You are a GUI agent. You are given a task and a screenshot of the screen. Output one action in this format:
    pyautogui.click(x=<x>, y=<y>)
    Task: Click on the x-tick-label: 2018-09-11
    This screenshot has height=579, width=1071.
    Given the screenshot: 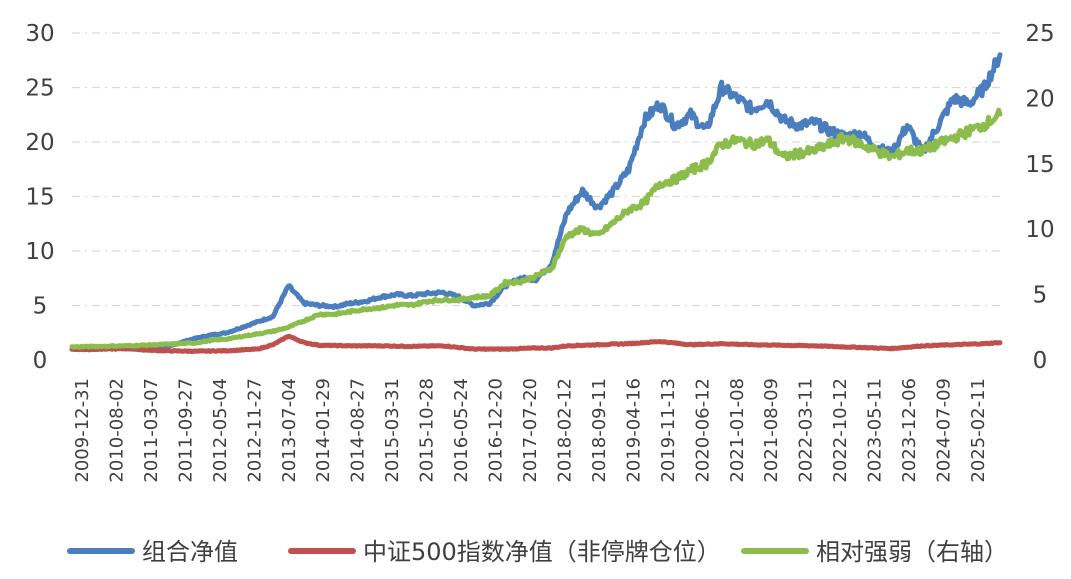 What is the action you would take?
    pyautogui.click(x=599, y=430)
    